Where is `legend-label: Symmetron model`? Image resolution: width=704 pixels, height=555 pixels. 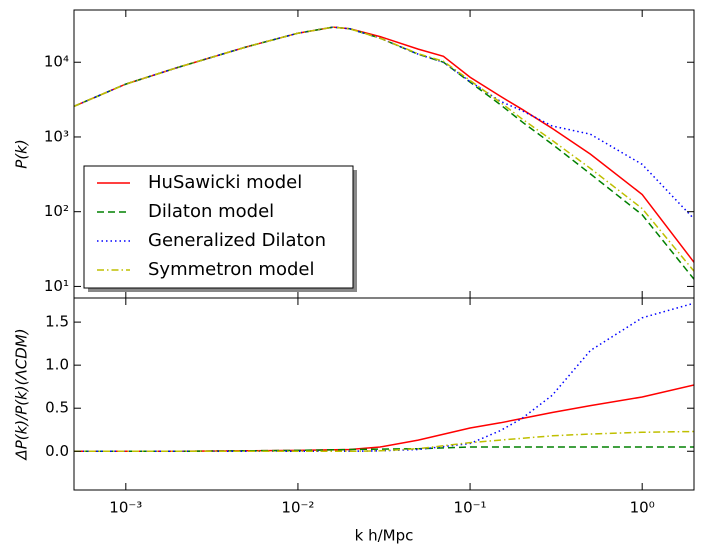
legend-label: Symmetron model is located at coordinates (231, 269).